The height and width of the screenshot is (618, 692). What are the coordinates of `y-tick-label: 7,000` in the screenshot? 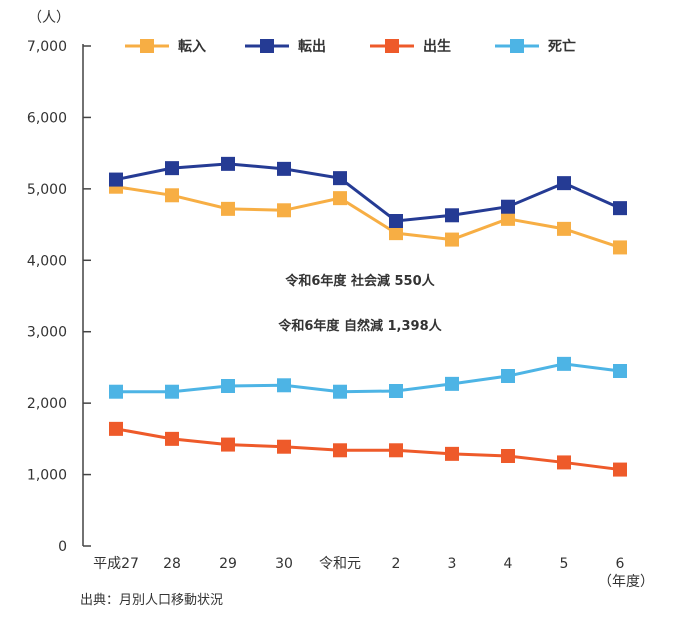 It's located at (47, 47).